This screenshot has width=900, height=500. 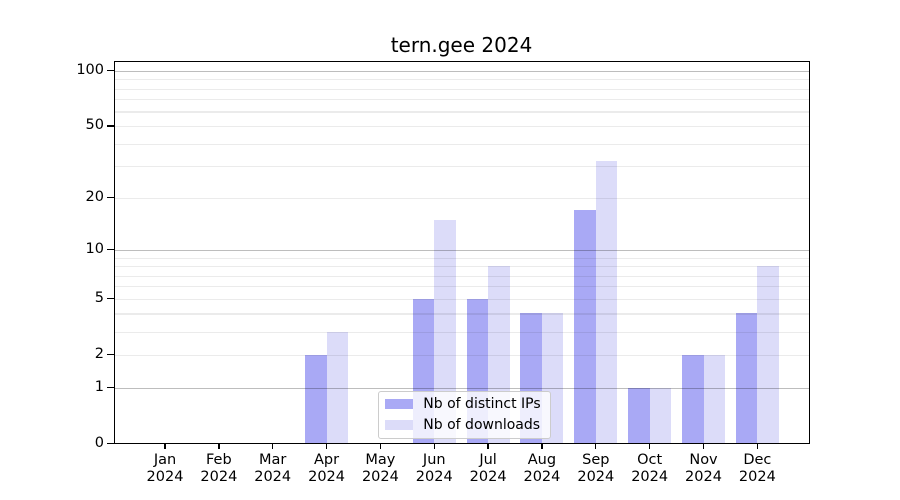 I want to click on x-tick-mark-jan, so click(x=165, y=446).